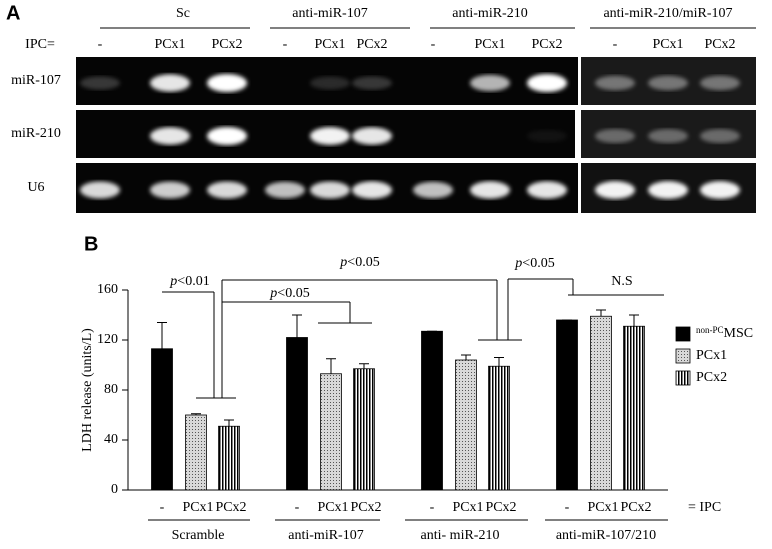  Describe the element at coordinates (111, 439) in the screenshot. I see `y-tick-label: 40` at that location.